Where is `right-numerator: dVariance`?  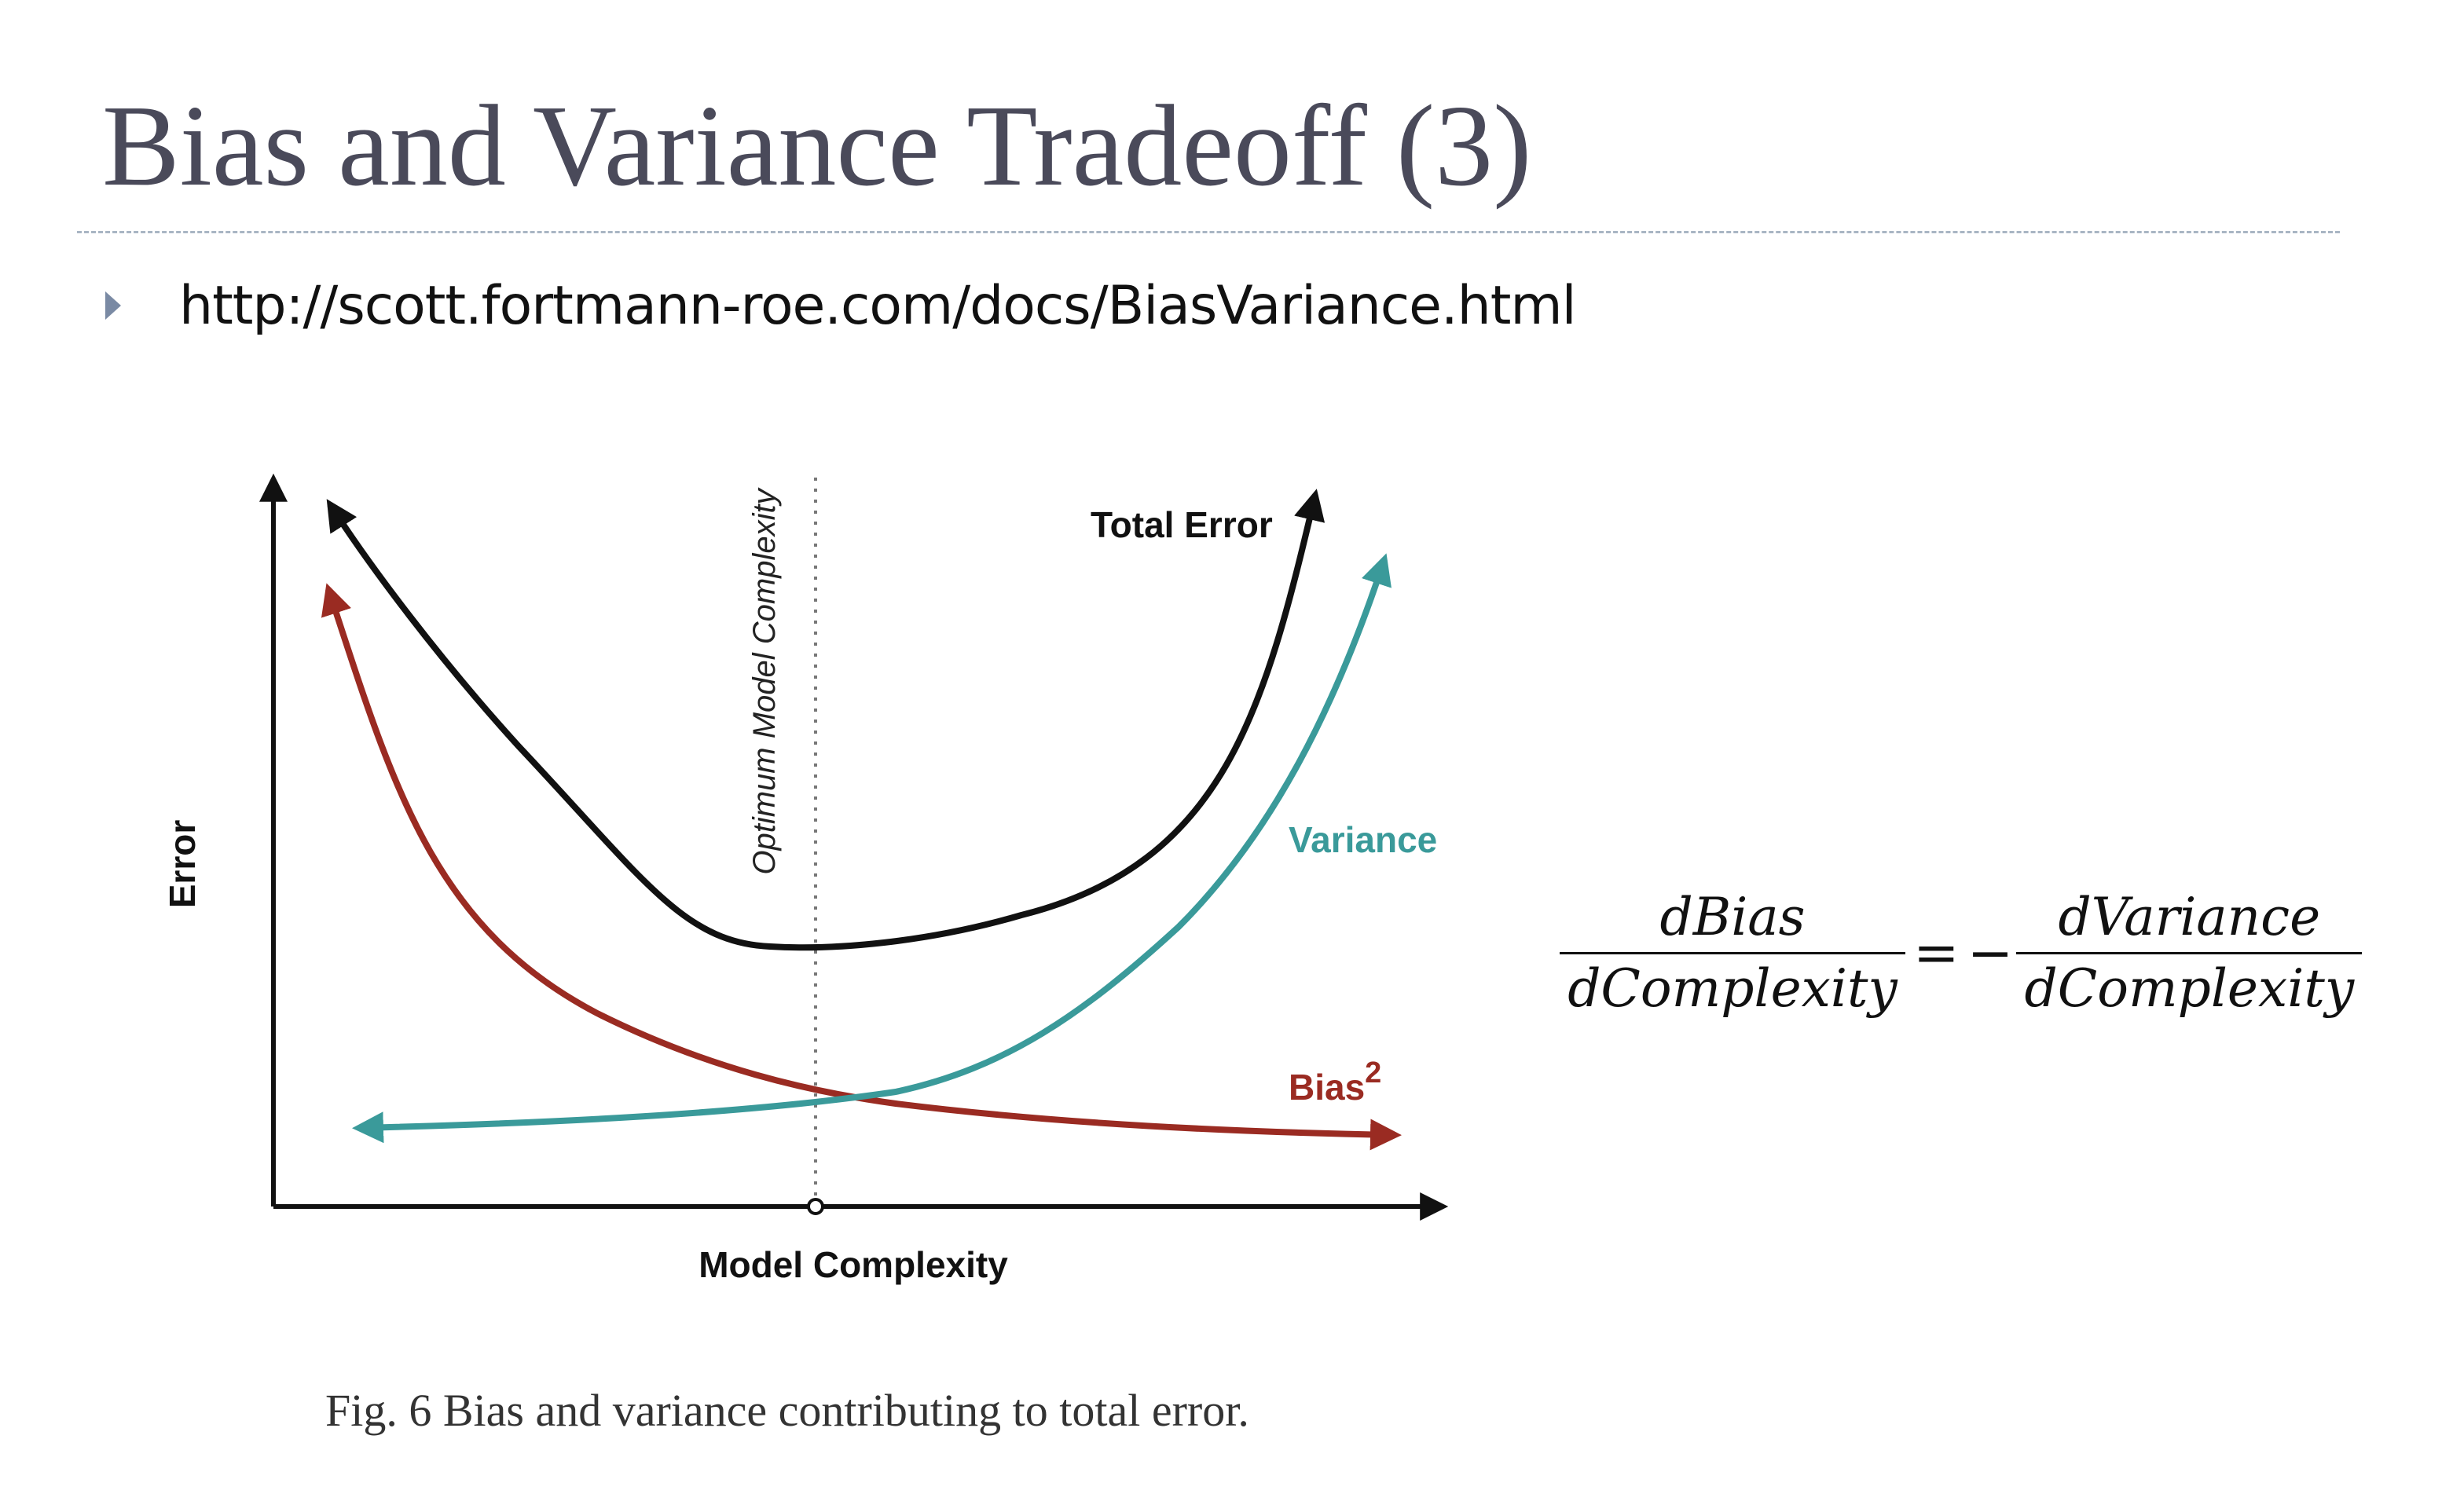 right-numerator: dVariance is located at coordinates (2189, 917).